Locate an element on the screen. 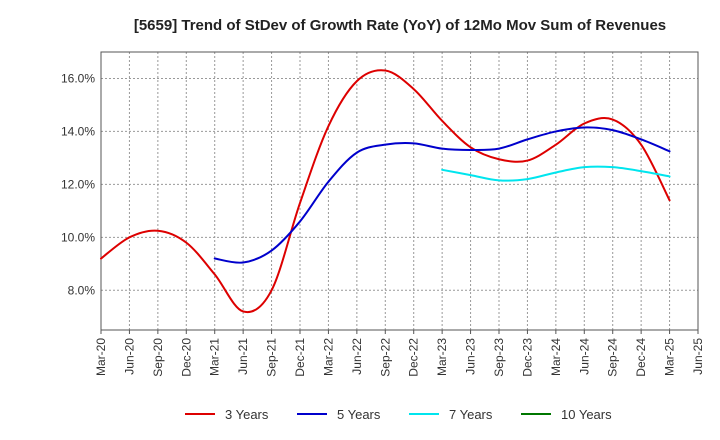 This screenshot has width=720, height=440. x-tick-label: Jun-24 is located at coordinates (584, 356).